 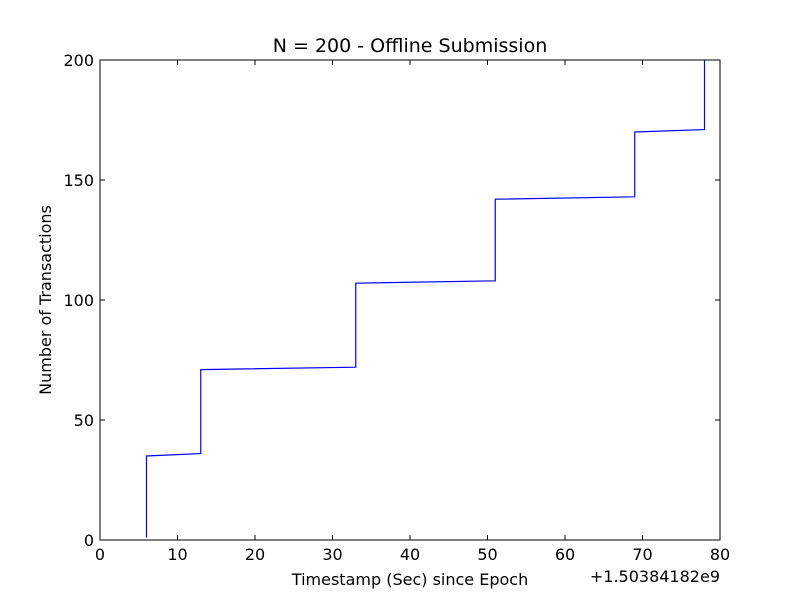 I want to click on x-tick-label: 30, so click(x=332, y=554).